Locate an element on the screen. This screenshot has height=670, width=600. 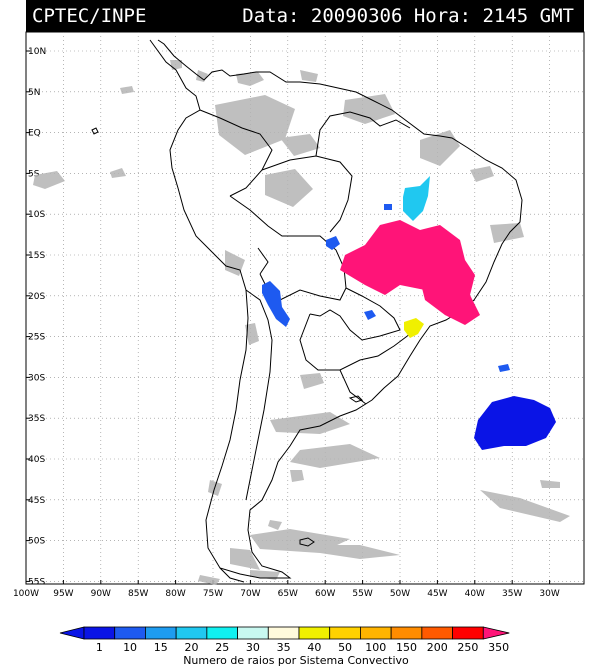
colorbar-arrow-right is located at coordinates (496, 633).